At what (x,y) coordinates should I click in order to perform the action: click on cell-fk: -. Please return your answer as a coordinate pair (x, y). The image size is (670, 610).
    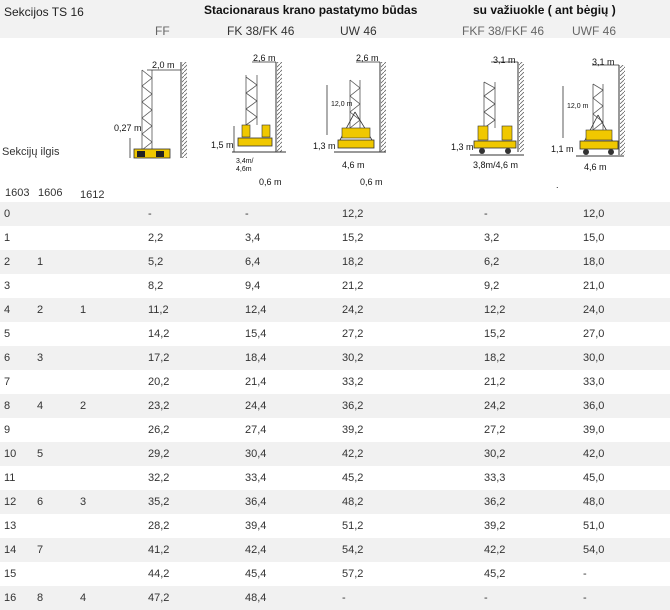
    Looking at the image, I should click on (247, 214).